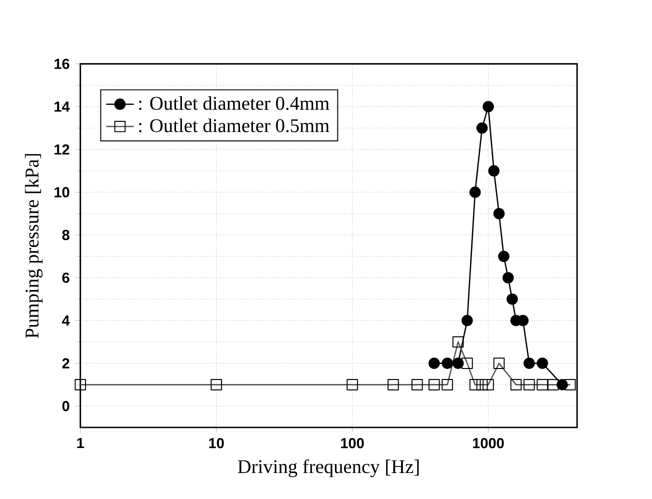  I want to click on legend-label: : Outlet diameter 0.5mm, so click(234, 125).